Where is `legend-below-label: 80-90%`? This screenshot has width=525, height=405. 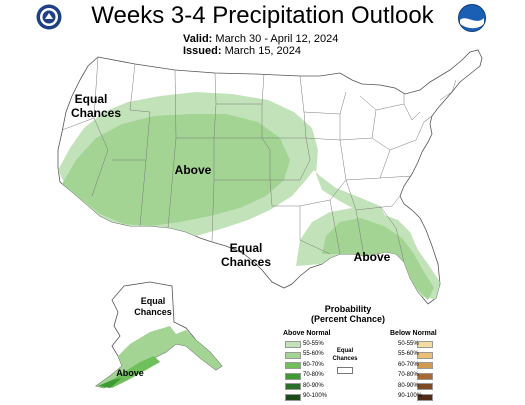
legend-below-label: 80-90% is located at coordinates (408, 385).